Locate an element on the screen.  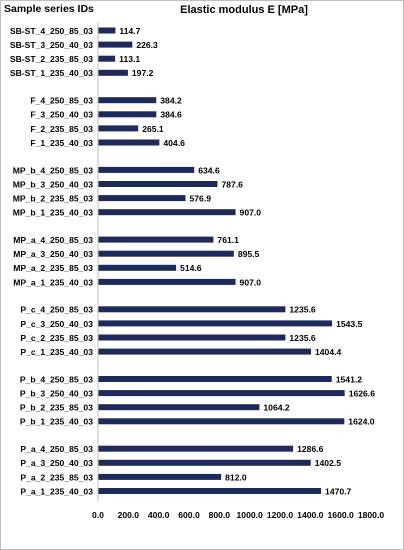
x-tick-label: 1000.0 is located at coordinates (250, 515).